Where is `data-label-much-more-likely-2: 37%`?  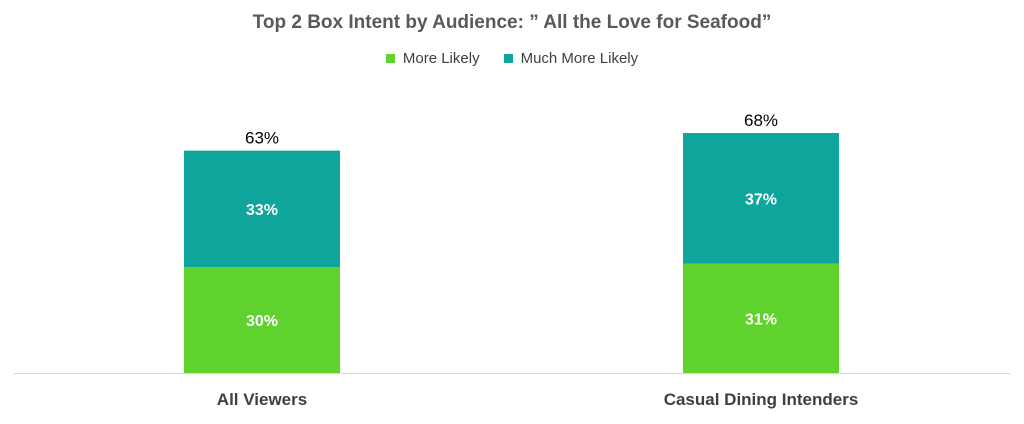 data-label-much-more-likely-2: 37% is located at coordinates (761, 199).